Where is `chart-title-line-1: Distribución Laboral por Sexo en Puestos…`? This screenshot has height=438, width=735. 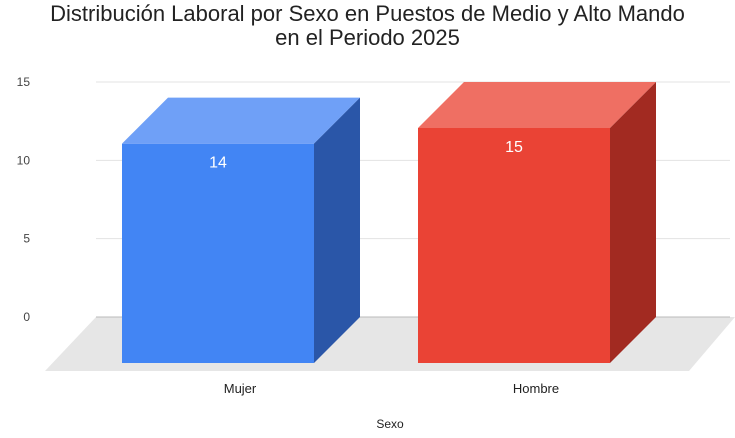
chart-title-line-1: Distribución Laboral por Sexo en Puestos… is located at coordinates (367, 13).